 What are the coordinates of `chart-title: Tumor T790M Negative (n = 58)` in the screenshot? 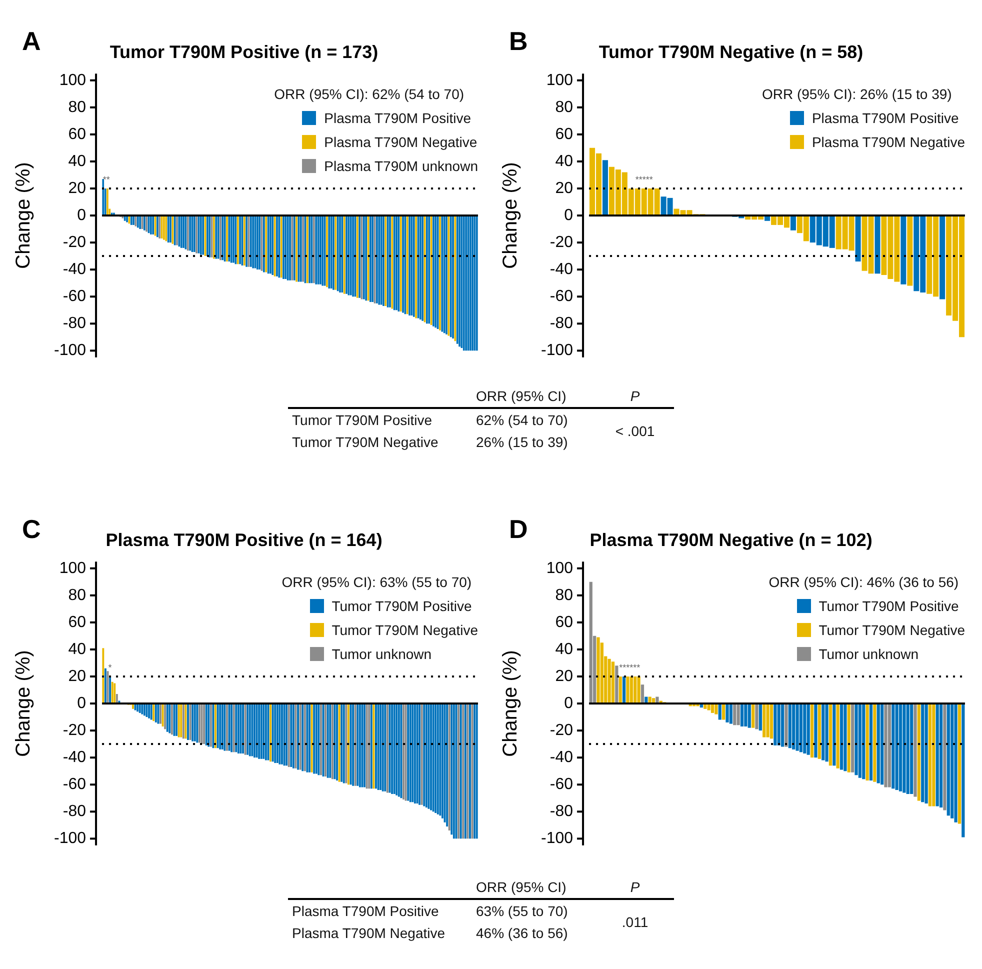 It's located at (731, 52).